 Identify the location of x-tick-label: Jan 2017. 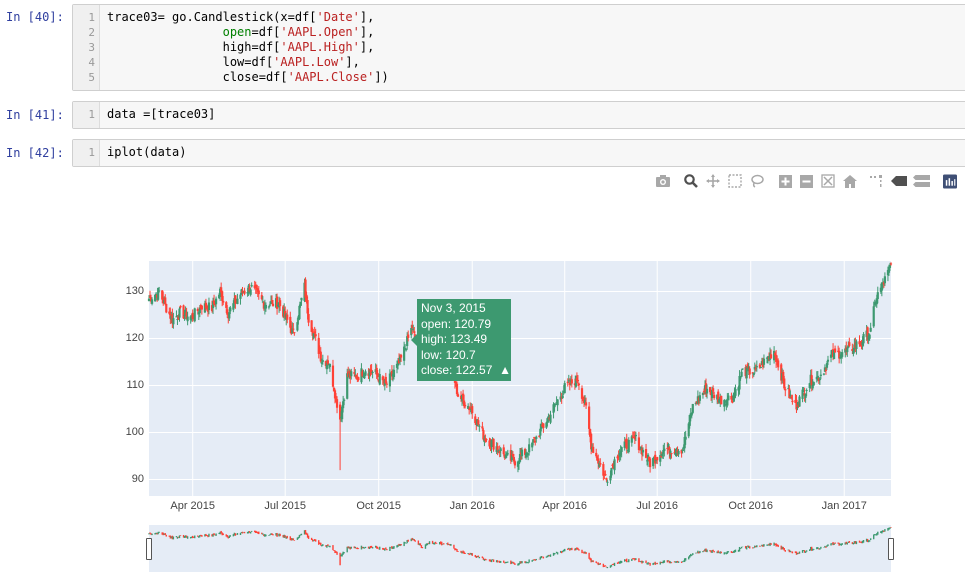
(844, 506).